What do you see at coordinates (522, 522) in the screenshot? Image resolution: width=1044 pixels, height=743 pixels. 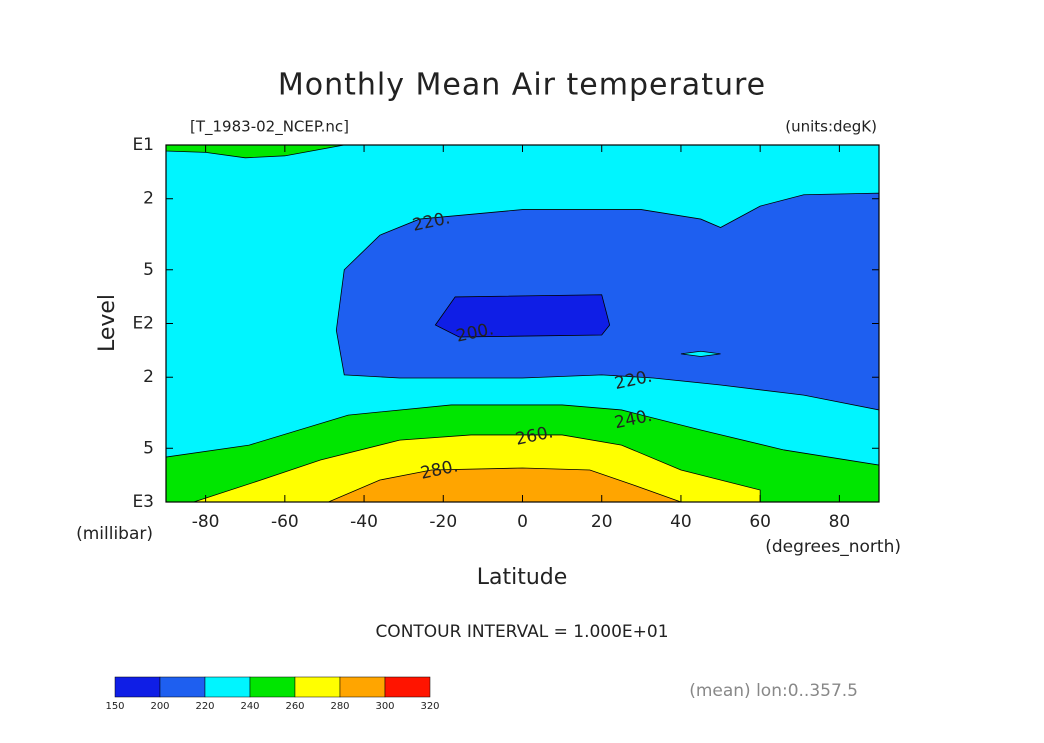 I see `x-tick-label: 0` at bounding box center [522, 522].